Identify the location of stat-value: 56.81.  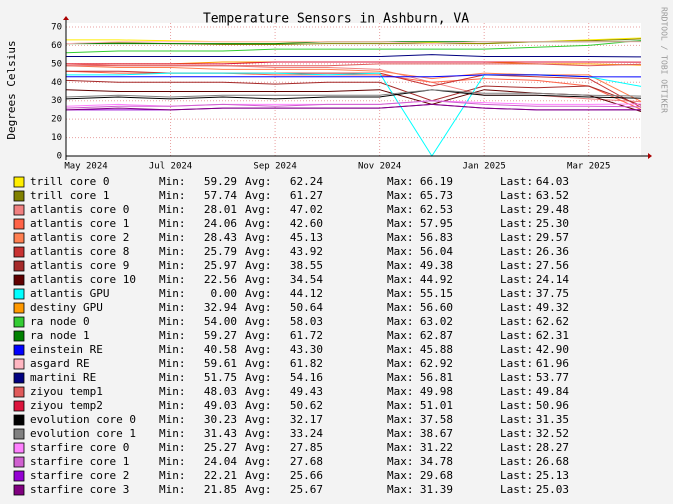
(436, 377).